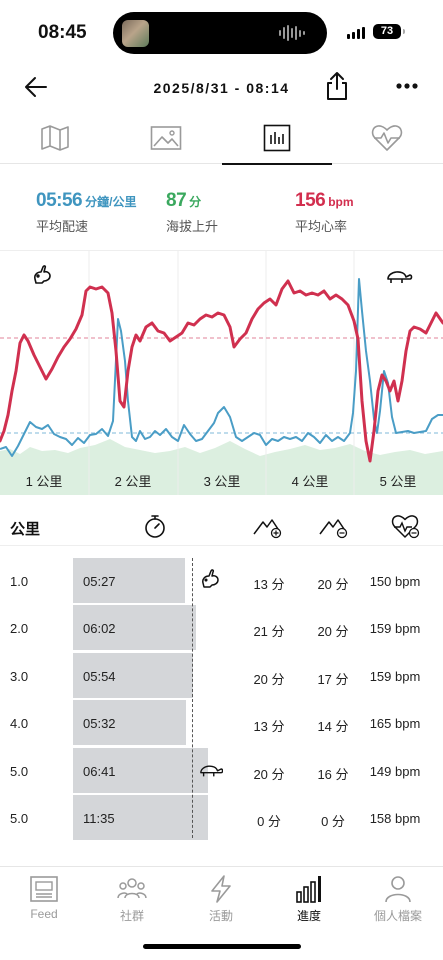 This screenshot has width=443, height=960. Describe the element at coordinates (25, 529) in the screenshot. I see `column-km: 公里` at that location.